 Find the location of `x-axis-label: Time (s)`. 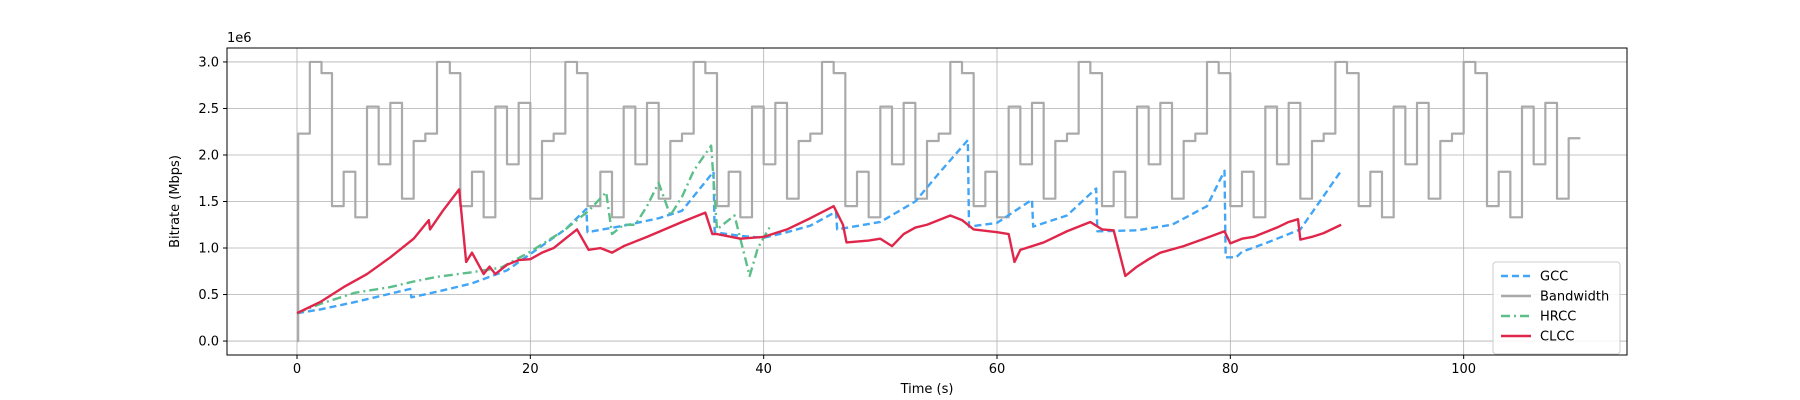

x-axis-label: Time (s) is located at coordinates (927, 389).